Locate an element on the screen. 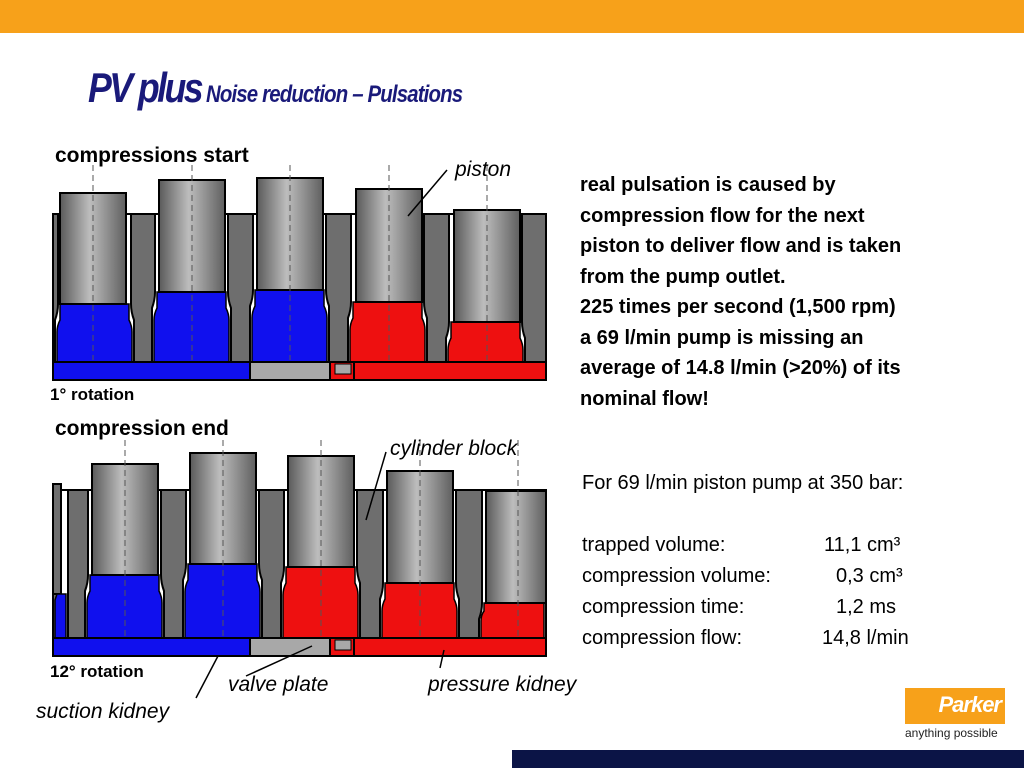  title-sub: Noise reduction – Pulsations is located at coordinates (334, 94).